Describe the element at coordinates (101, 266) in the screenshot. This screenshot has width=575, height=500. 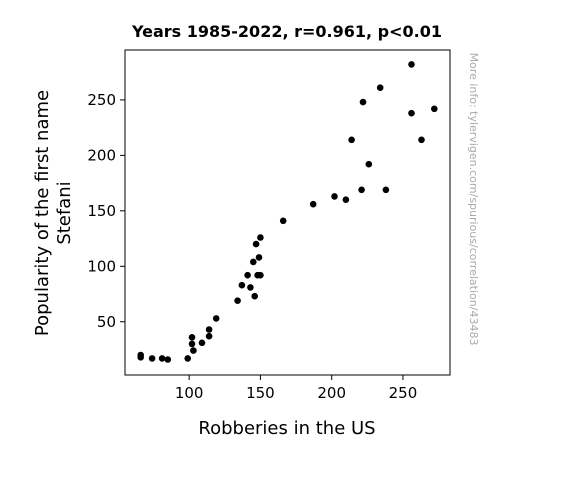
I see `y-tick-label: 100` at that location.